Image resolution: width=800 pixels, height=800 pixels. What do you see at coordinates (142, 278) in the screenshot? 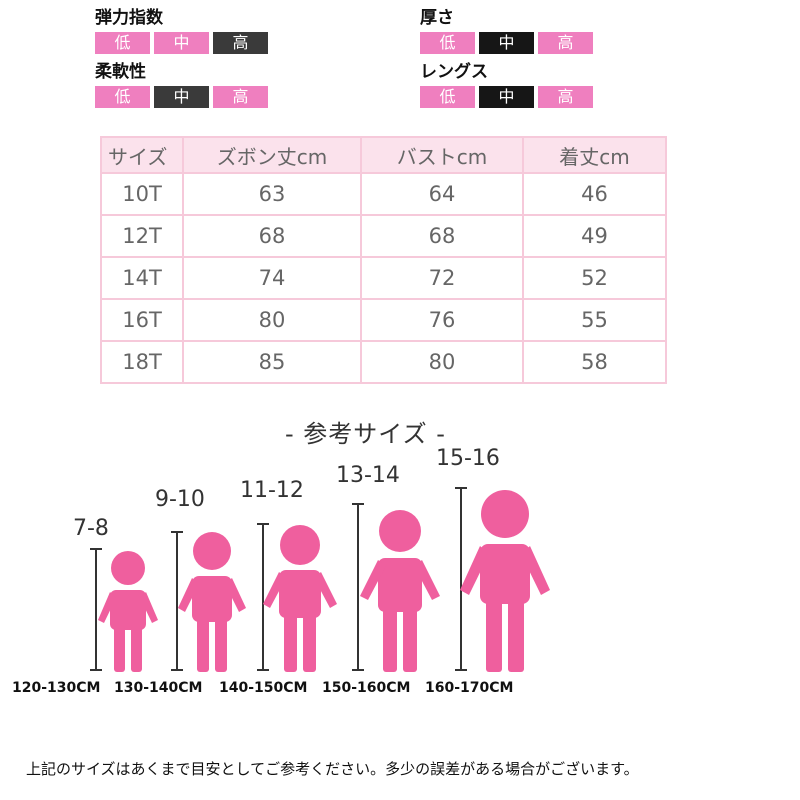
I see `cell-size: 14T` at bounding box center [142, 278].